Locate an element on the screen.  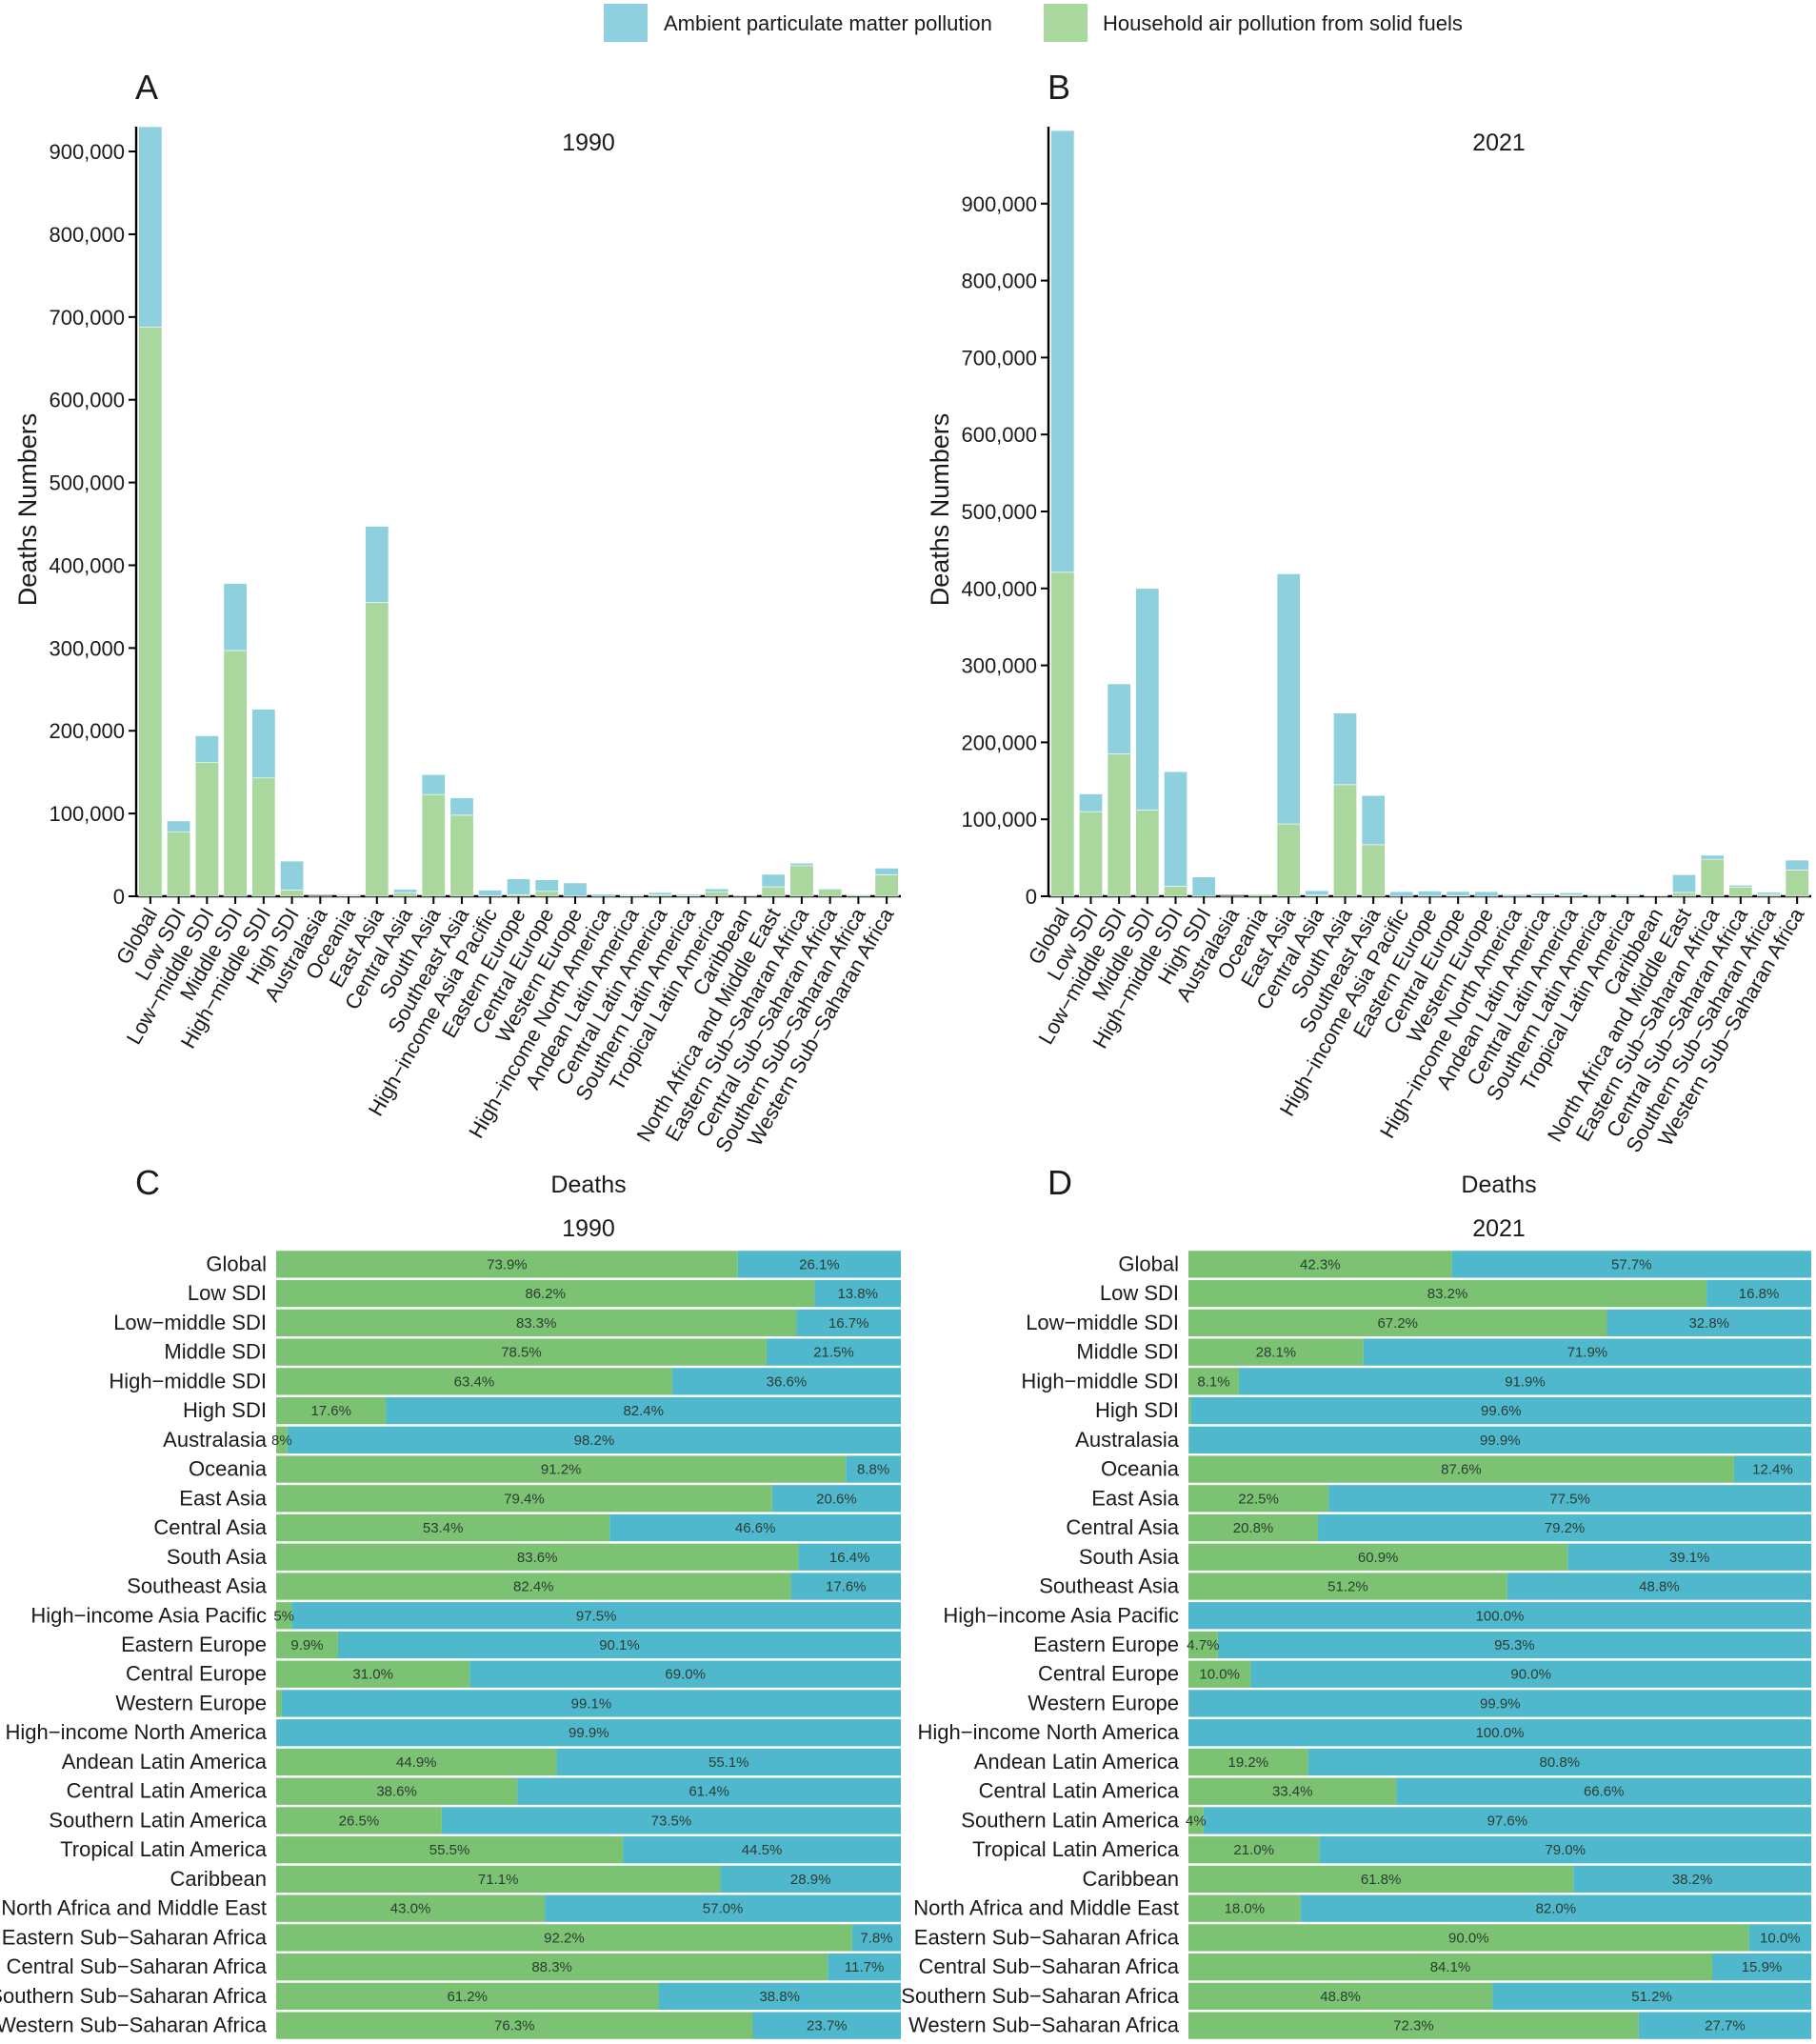
data-label-household: 48.8% is located at coordinates (1341, 1997).